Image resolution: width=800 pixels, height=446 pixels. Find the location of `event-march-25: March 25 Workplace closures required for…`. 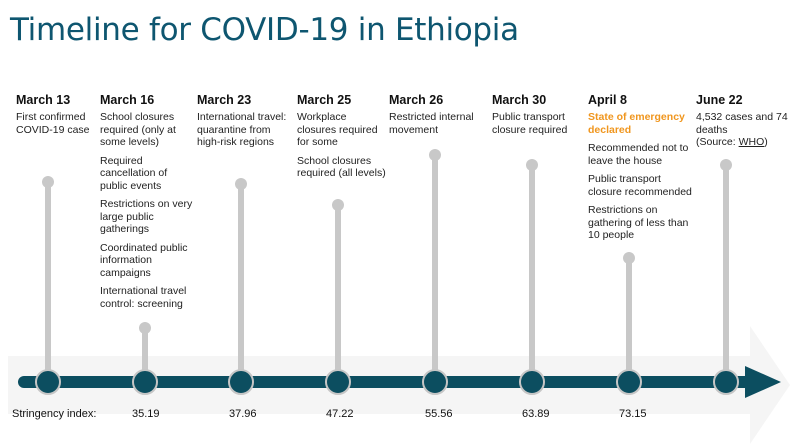

event-march-25: March 25 Workplace closures required for… is located at coordinates (342, 139).